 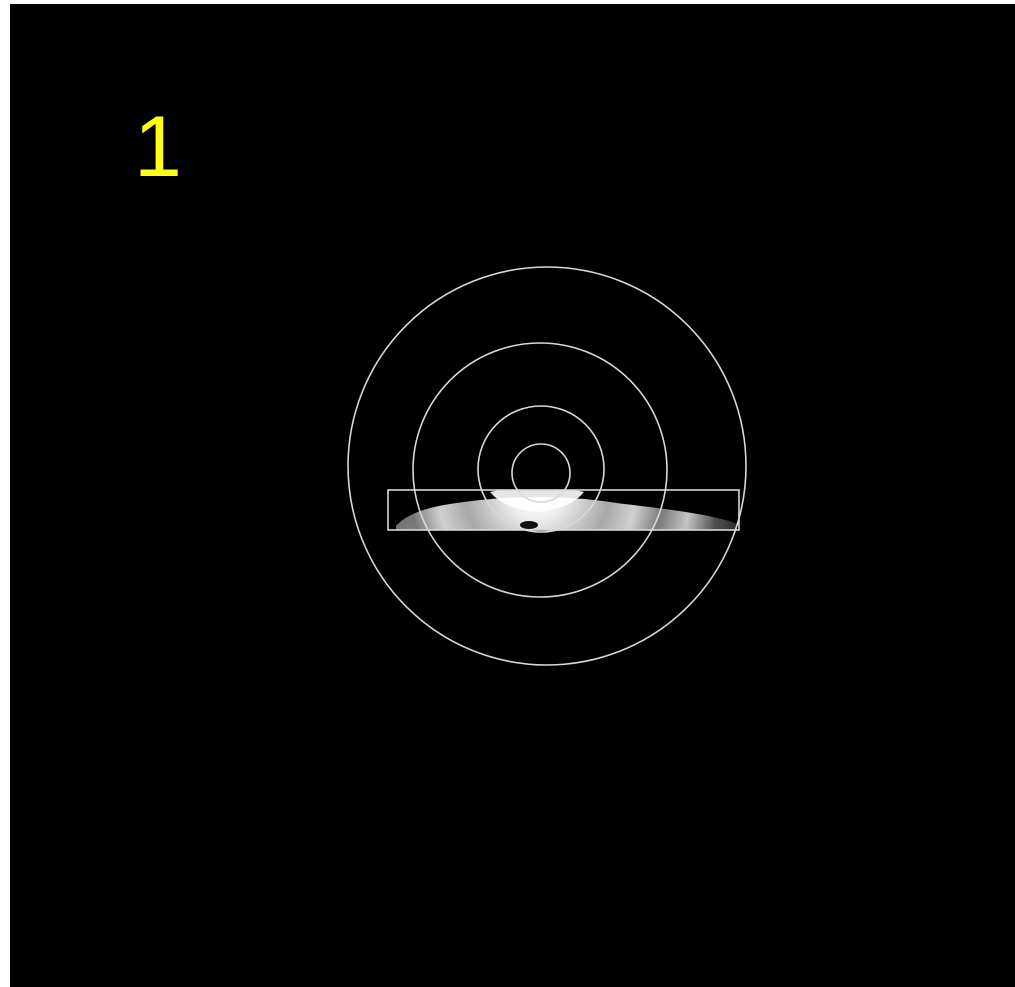 I want to click on reflection-strip-image, so click(x=563, y=510).